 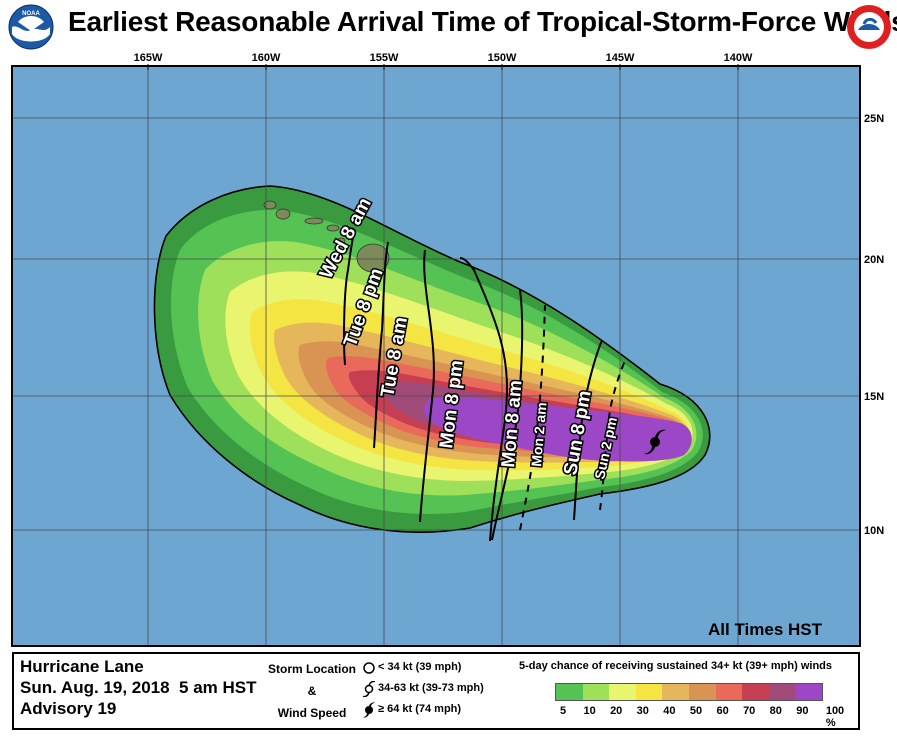 I want to click on scale-label: 60, so click(x=722, y=711).